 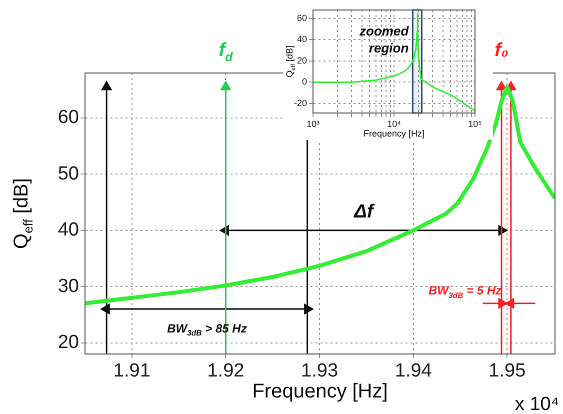 What do you see at coordinates (413, 371) in the screenshot?
I see `x-tick-label: 1.94` at bounding box center [413, 371].